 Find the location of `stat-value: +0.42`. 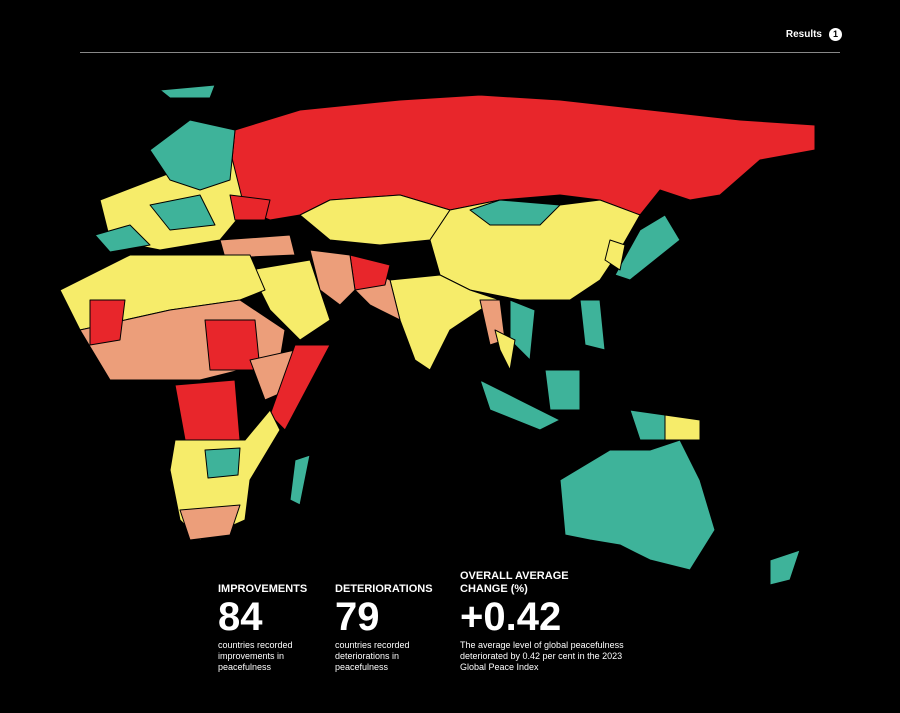

stat-value: +0.42 is located at coordinates (511, 617).